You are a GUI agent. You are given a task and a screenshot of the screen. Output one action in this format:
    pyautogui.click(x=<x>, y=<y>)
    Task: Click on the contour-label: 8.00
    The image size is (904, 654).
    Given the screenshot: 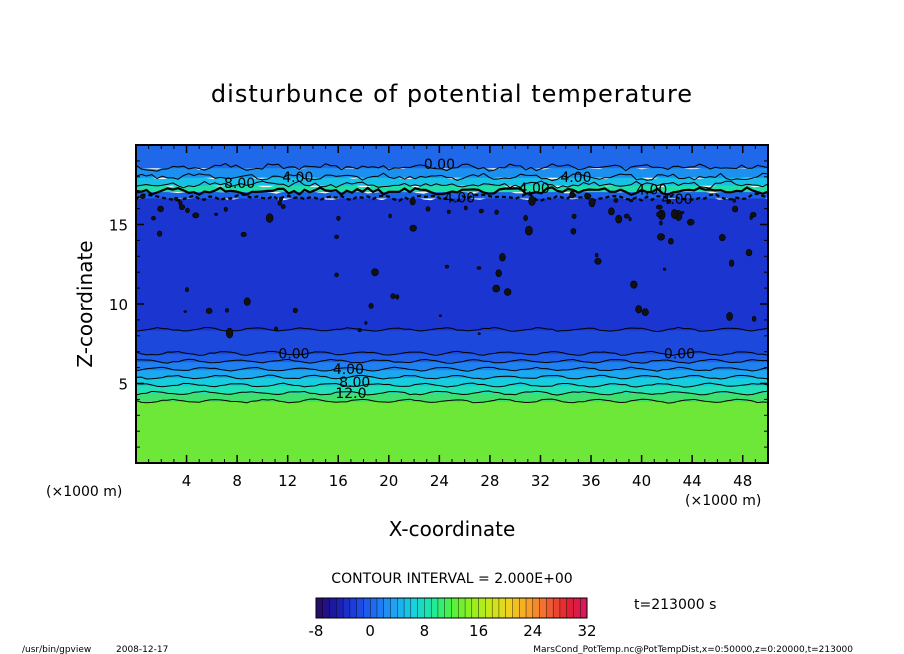 What is the action you would take?
    pyautogui.click(x=239, y=184)
    